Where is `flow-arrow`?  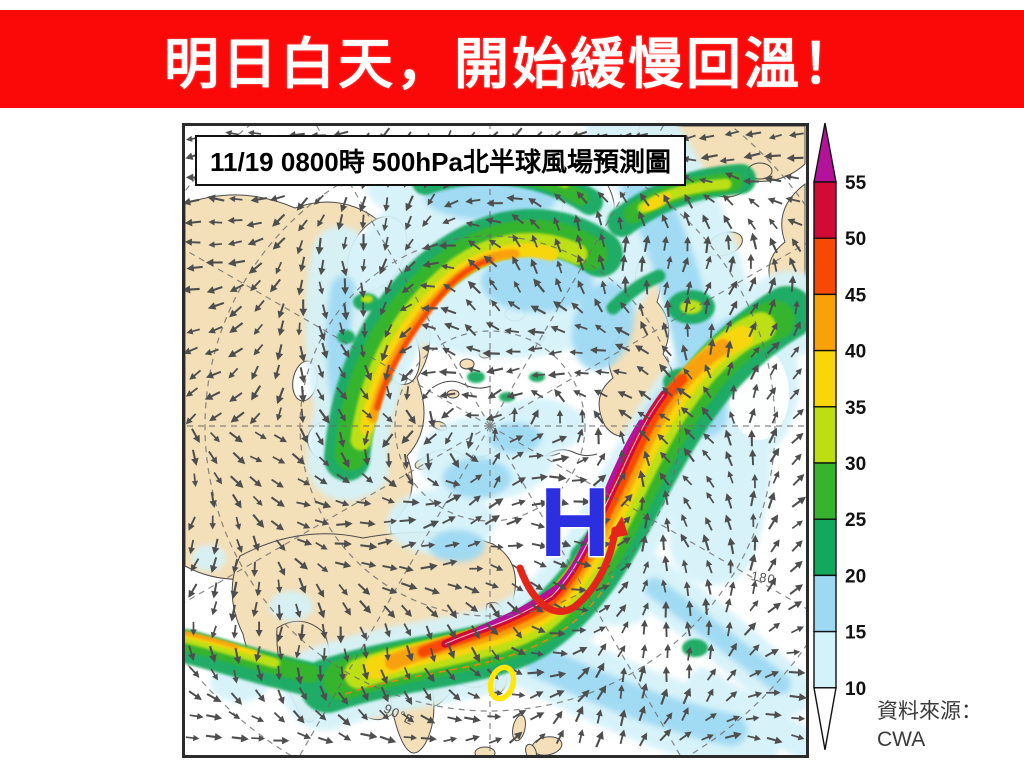
flow-arrow is located at coordinates (572, 565).